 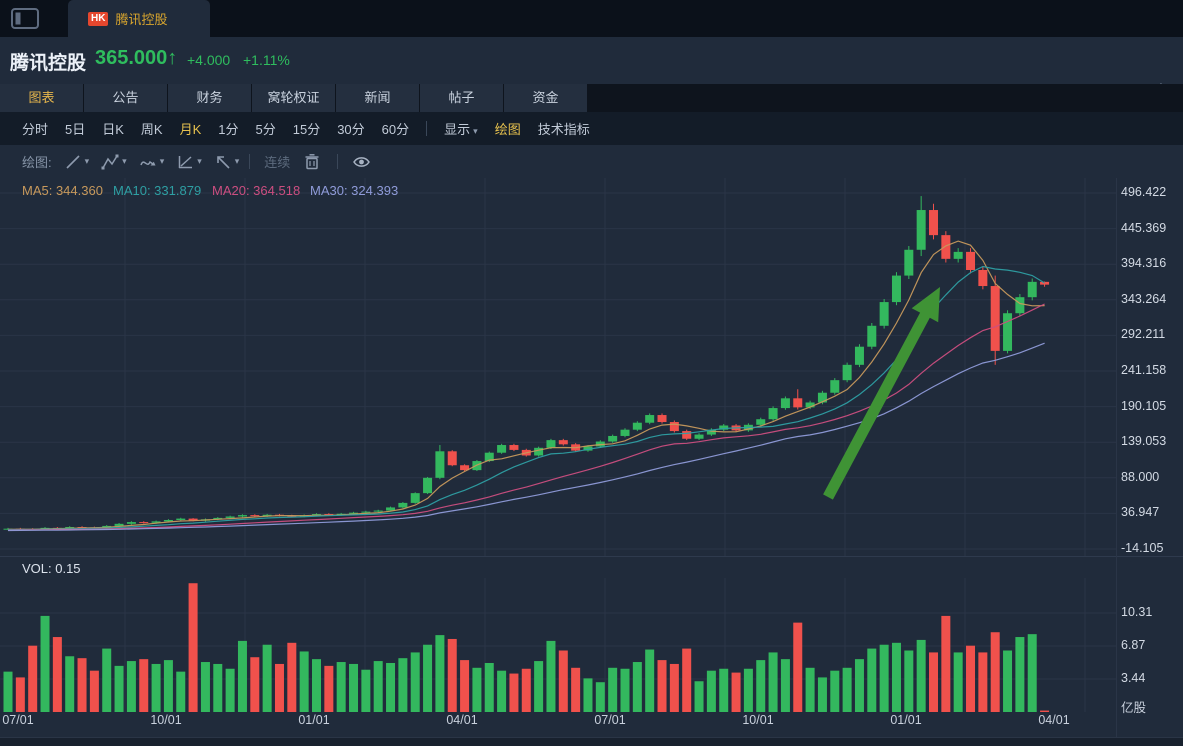 What do you see at coordinates (1143, 334) in the screenshot?
I see `price-axis-label: 292.211` at bounding box center [1143, 334].